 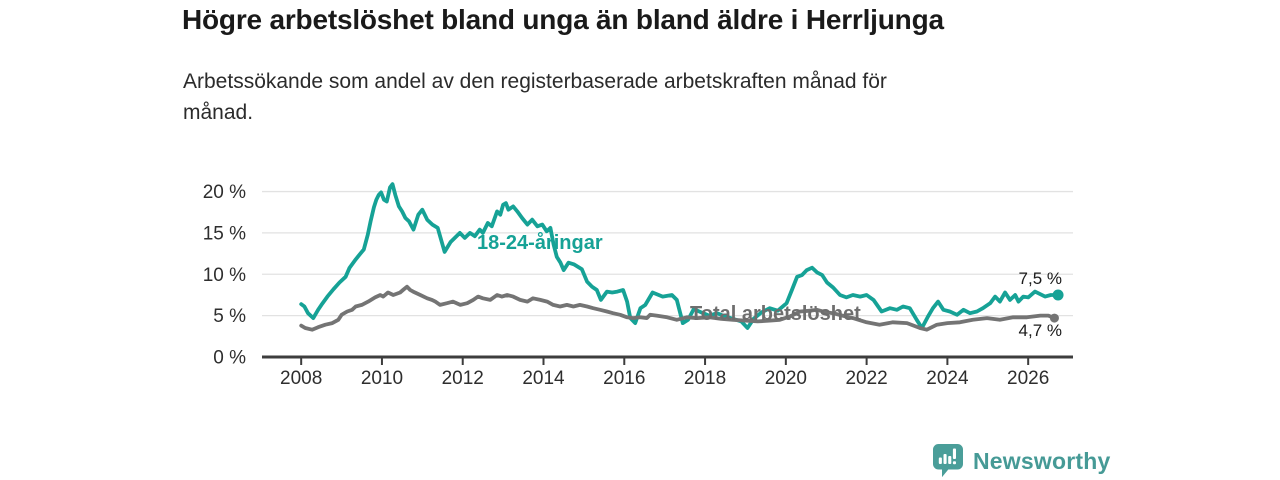 I want to click on line-total-arbetsloshet, so click(x=678, y=308).